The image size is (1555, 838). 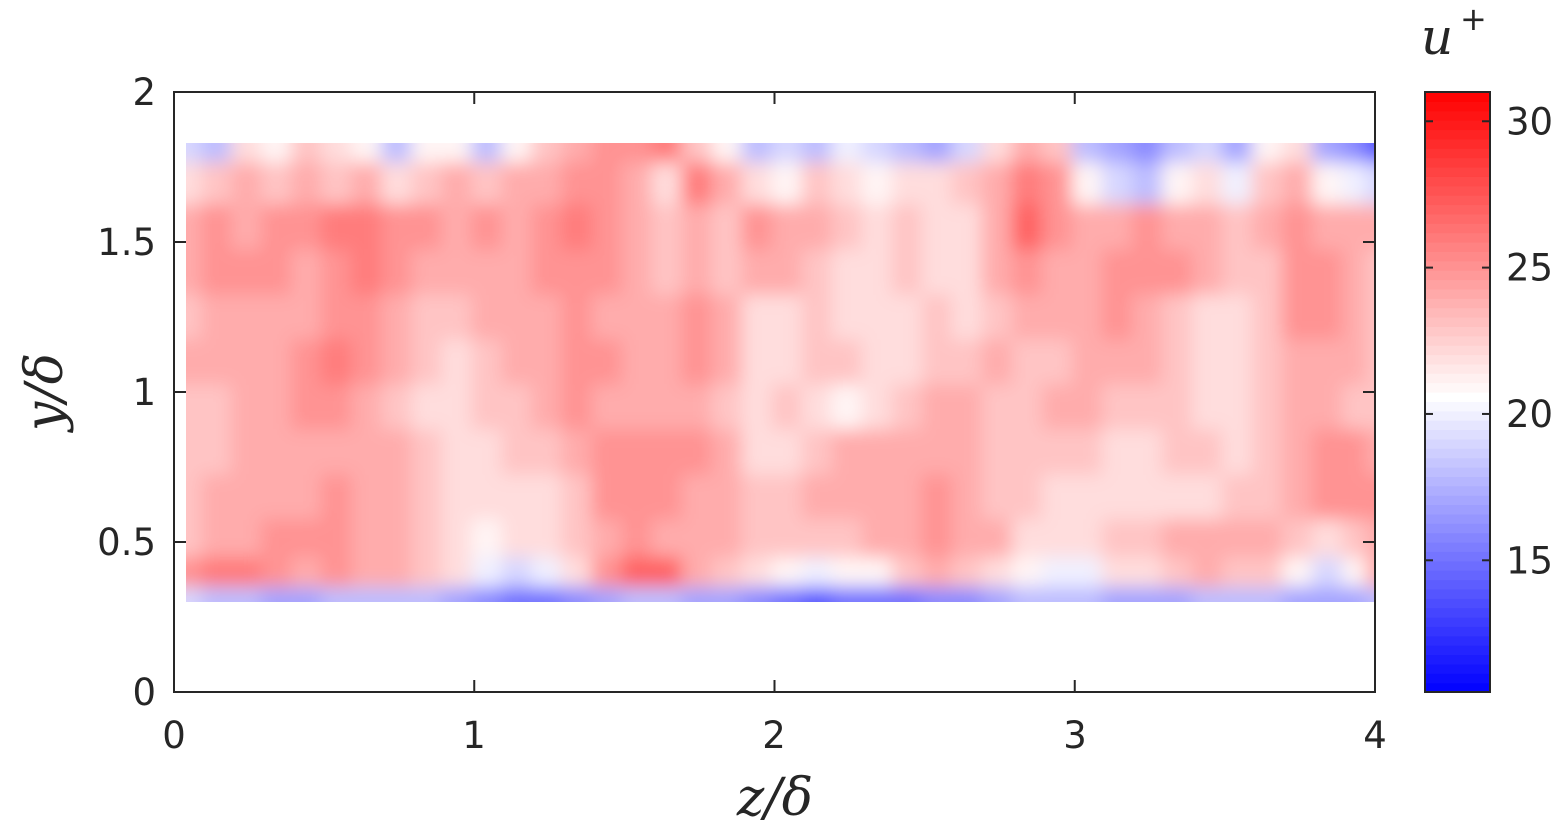 I want to click on colorbar-tick-label: 20, so click(x=1529, y=414).